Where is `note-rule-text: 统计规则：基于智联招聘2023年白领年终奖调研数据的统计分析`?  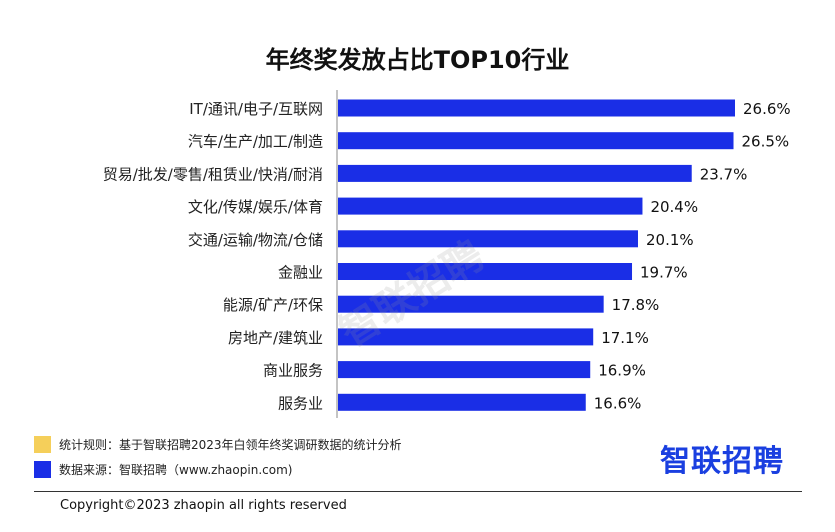
note-rule-text: 统计规则：基于智联招聘2023年白领年终奖调研数据的统计分析 is located at coordinates (230, 445).